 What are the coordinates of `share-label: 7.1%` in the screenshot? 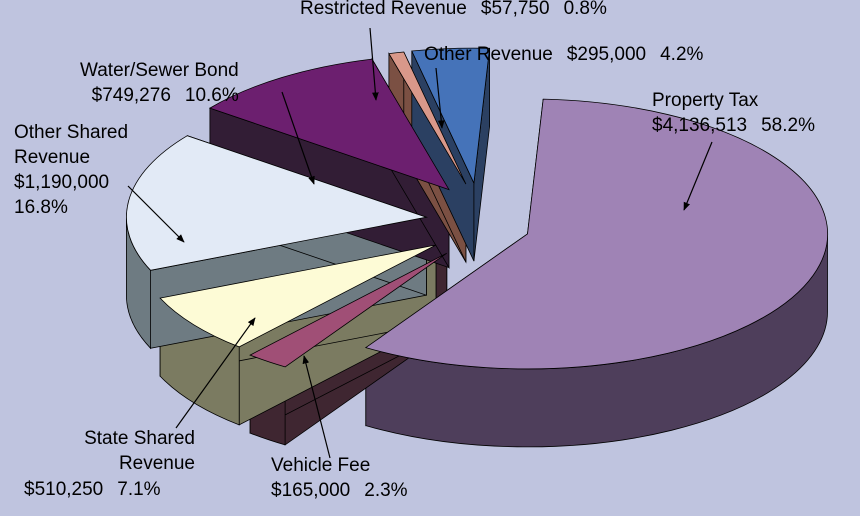 It's located at (139, 489).